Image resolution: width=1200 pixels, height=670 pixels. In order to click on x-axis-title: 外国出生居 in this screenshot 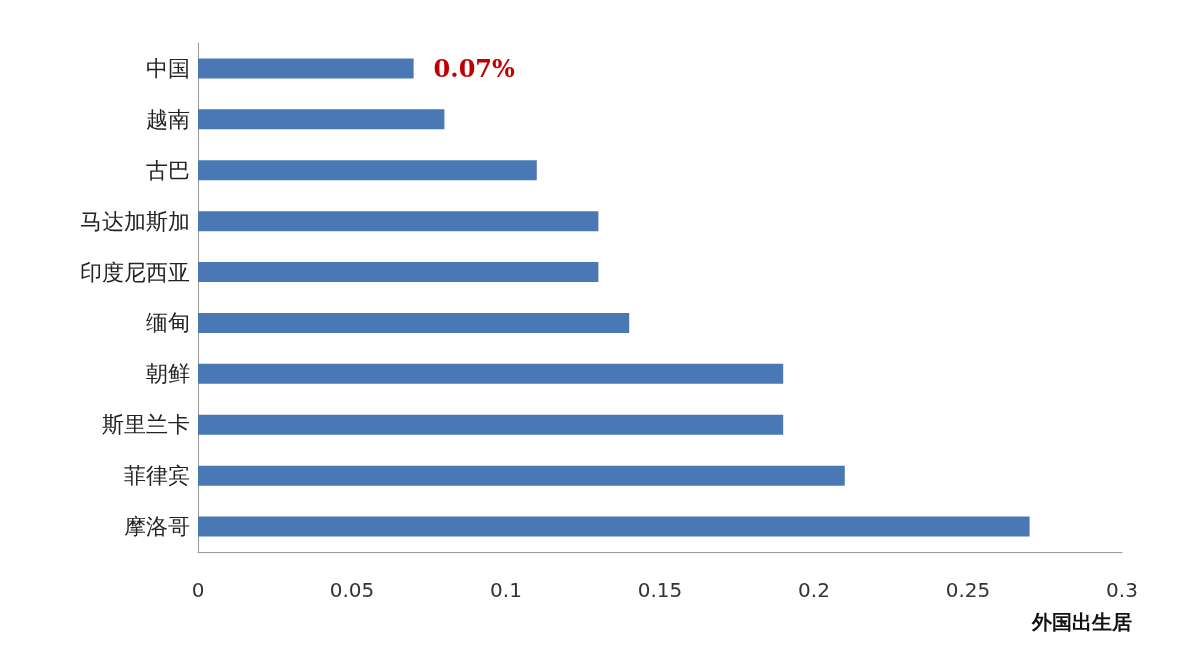, I will do `click(1081, 622)`.